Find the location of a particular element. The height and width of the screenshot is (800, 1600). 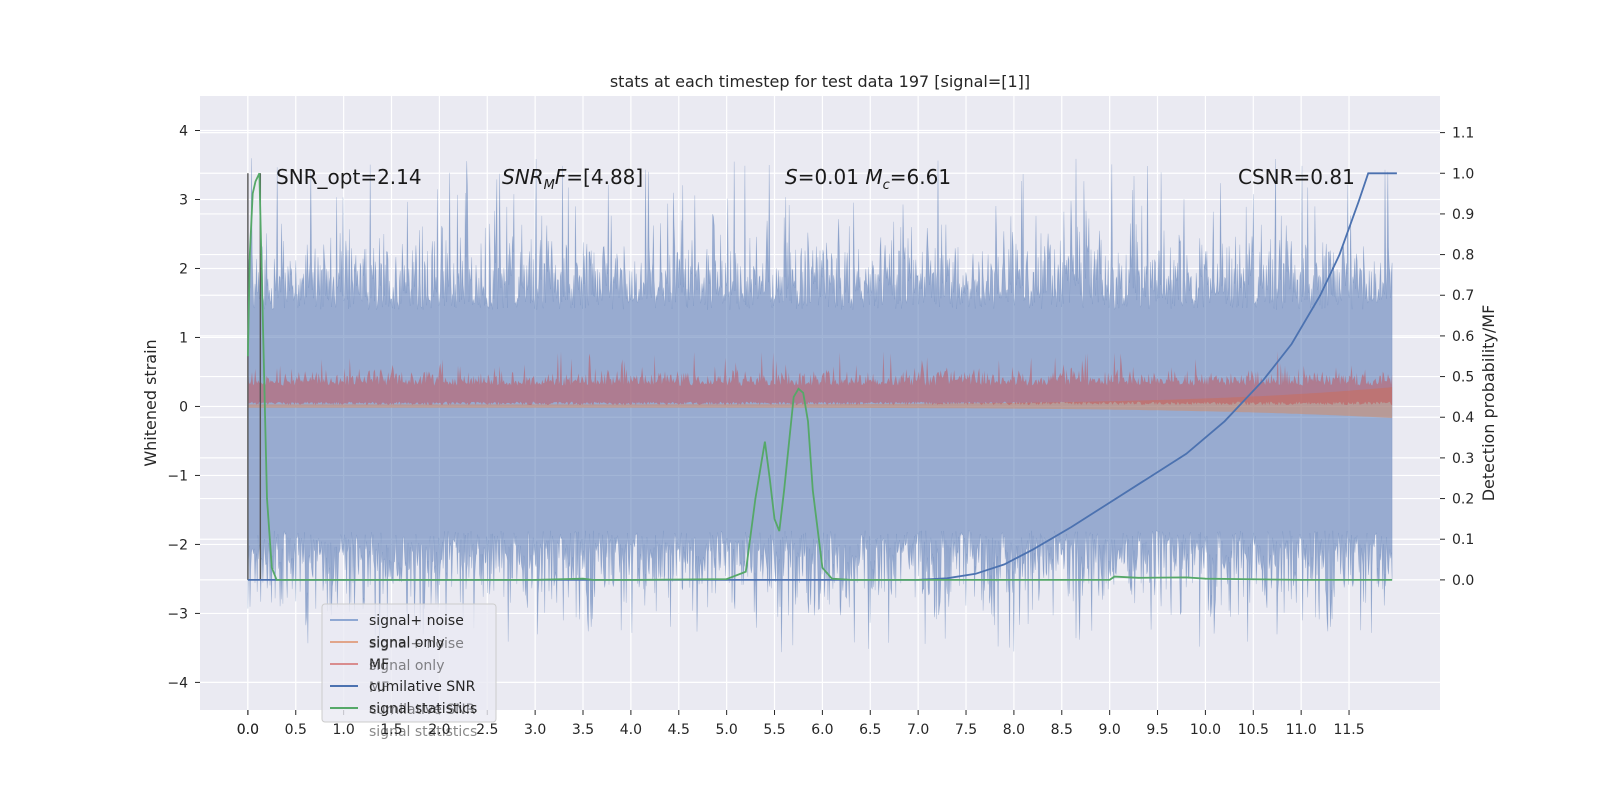

x-tick-label: 0.0 is located at coordinates (248, 730).